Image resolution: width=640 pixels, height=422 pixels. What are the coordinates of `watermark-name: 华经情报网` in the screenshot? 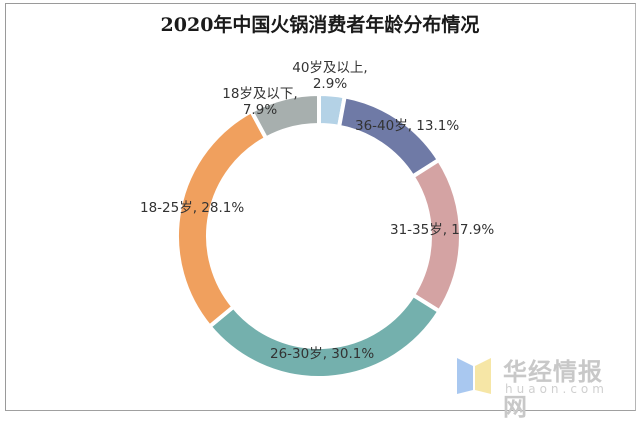 It's located at (553, 389).